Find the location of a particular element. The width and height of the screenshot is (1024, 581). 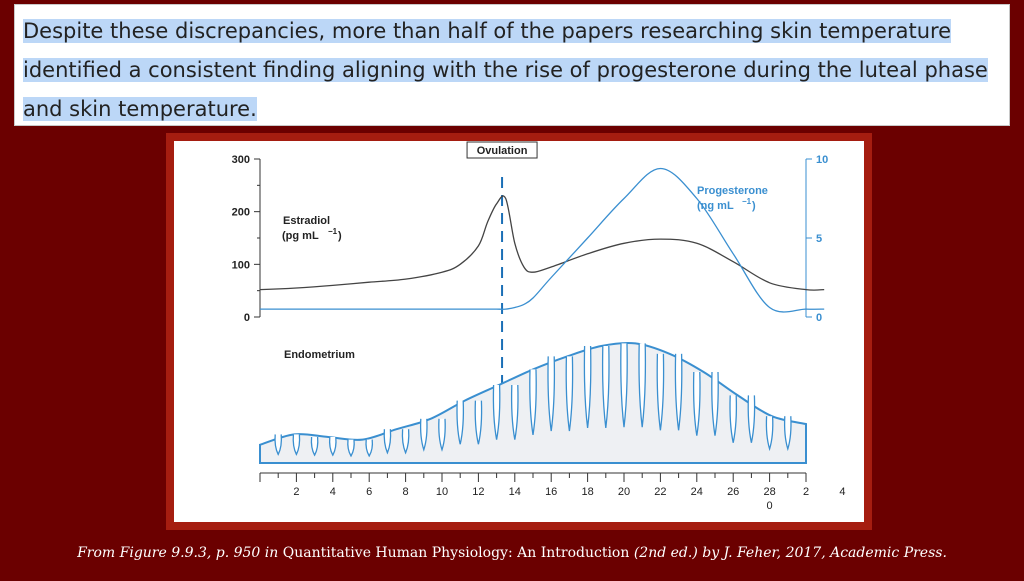

x-axis-tick-label: 26 is located at coordinates (733, 492).